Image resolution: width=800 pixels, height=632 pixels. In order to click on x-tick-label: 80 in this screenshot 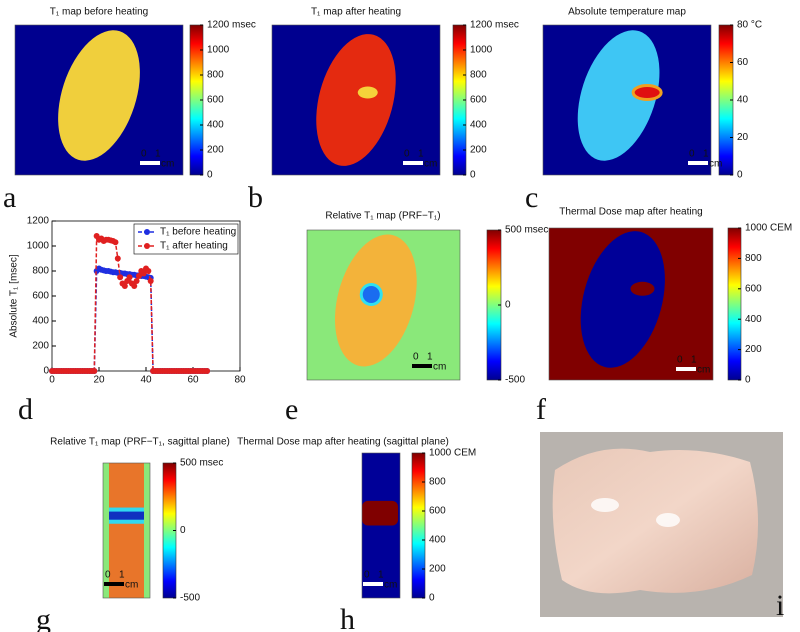, I will do `click(240, 380)`.